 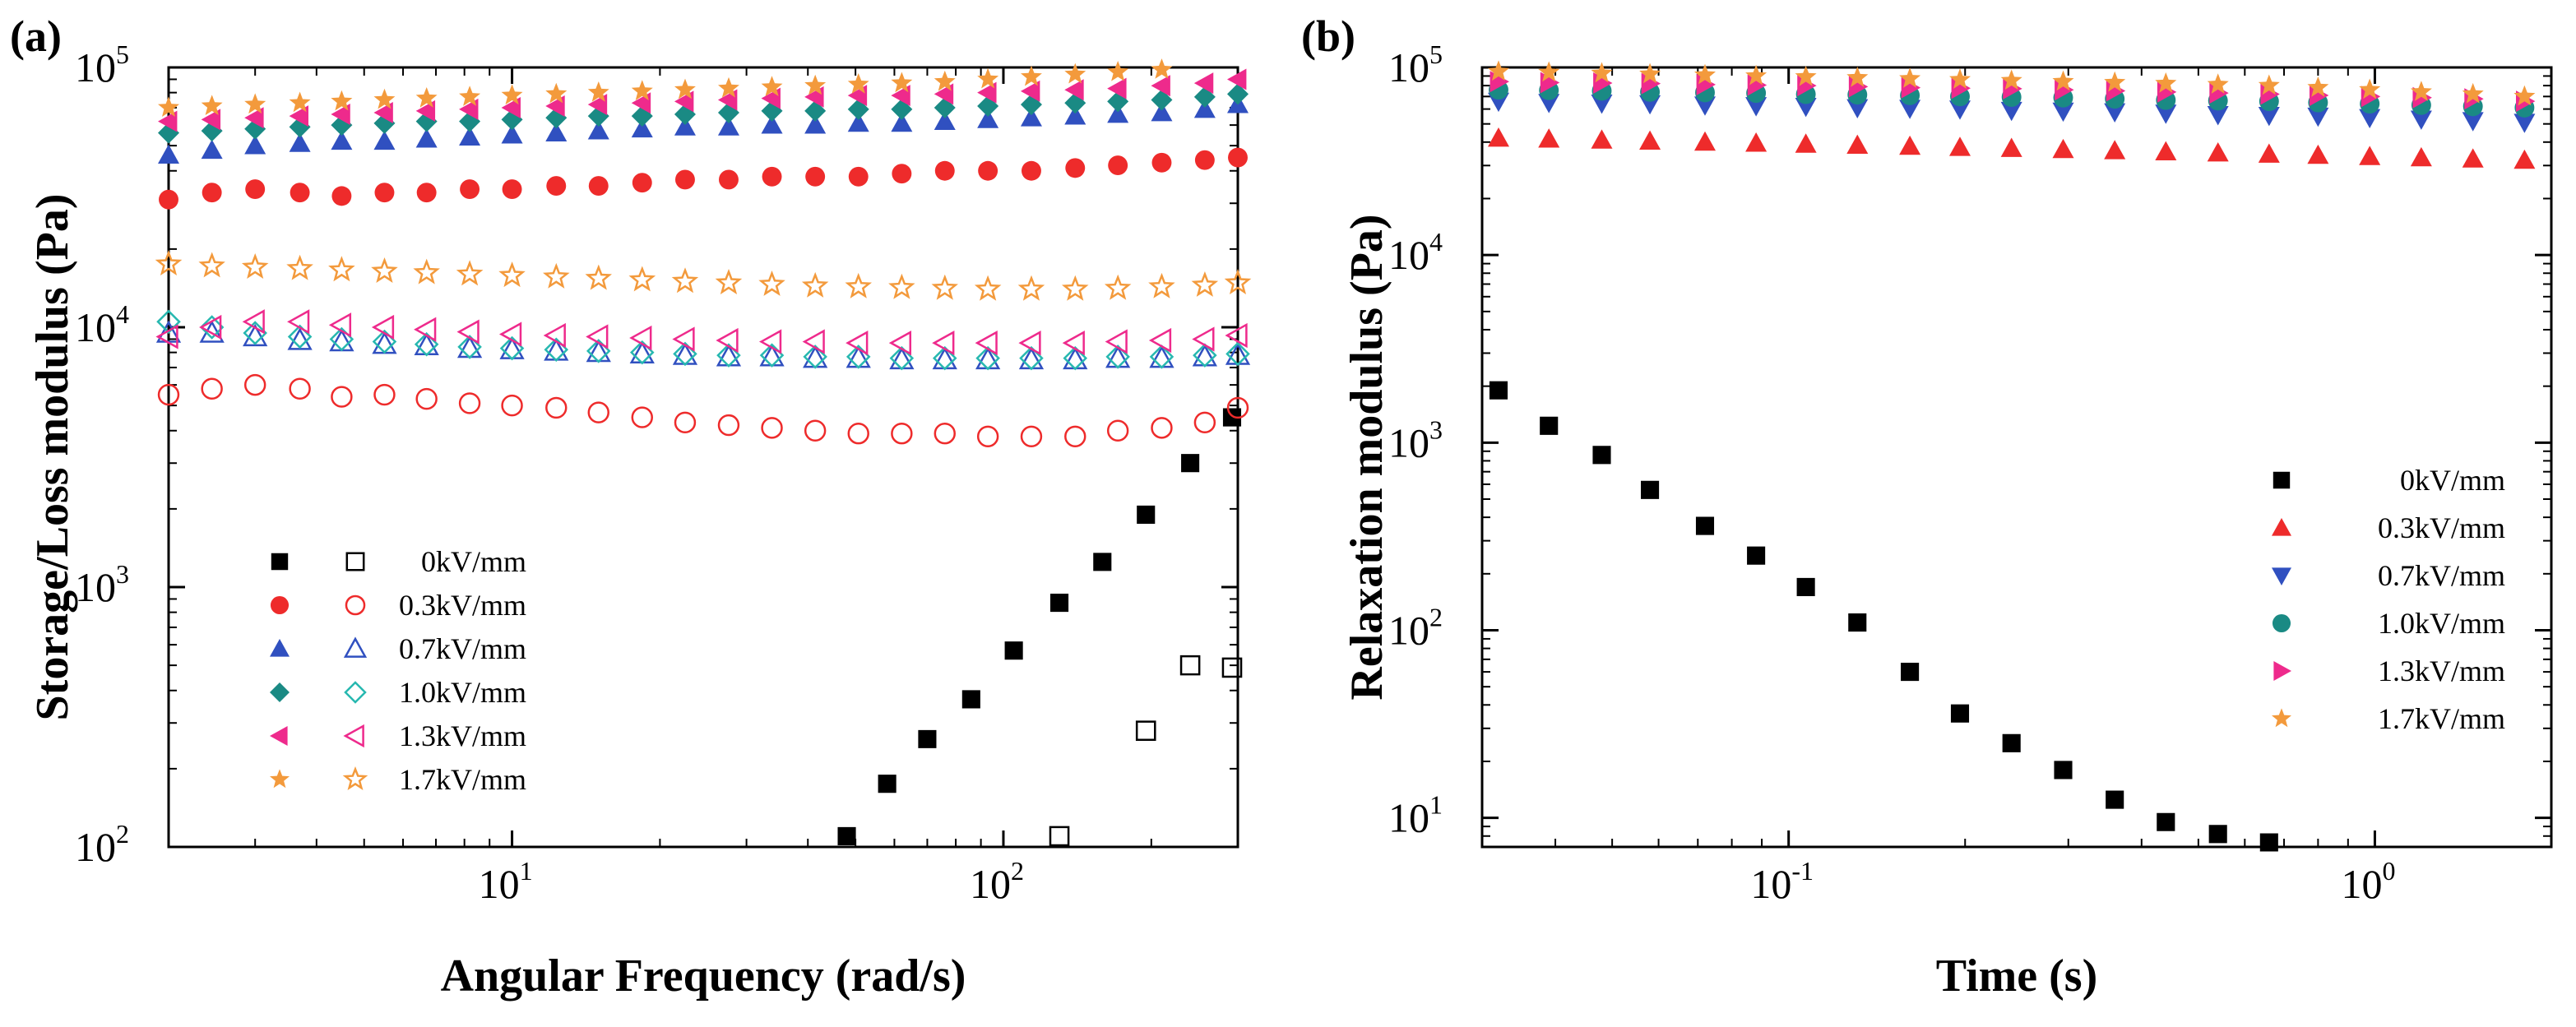 I want to click on legend-label: 1.7kV/mm, so click(x=463, y=779).